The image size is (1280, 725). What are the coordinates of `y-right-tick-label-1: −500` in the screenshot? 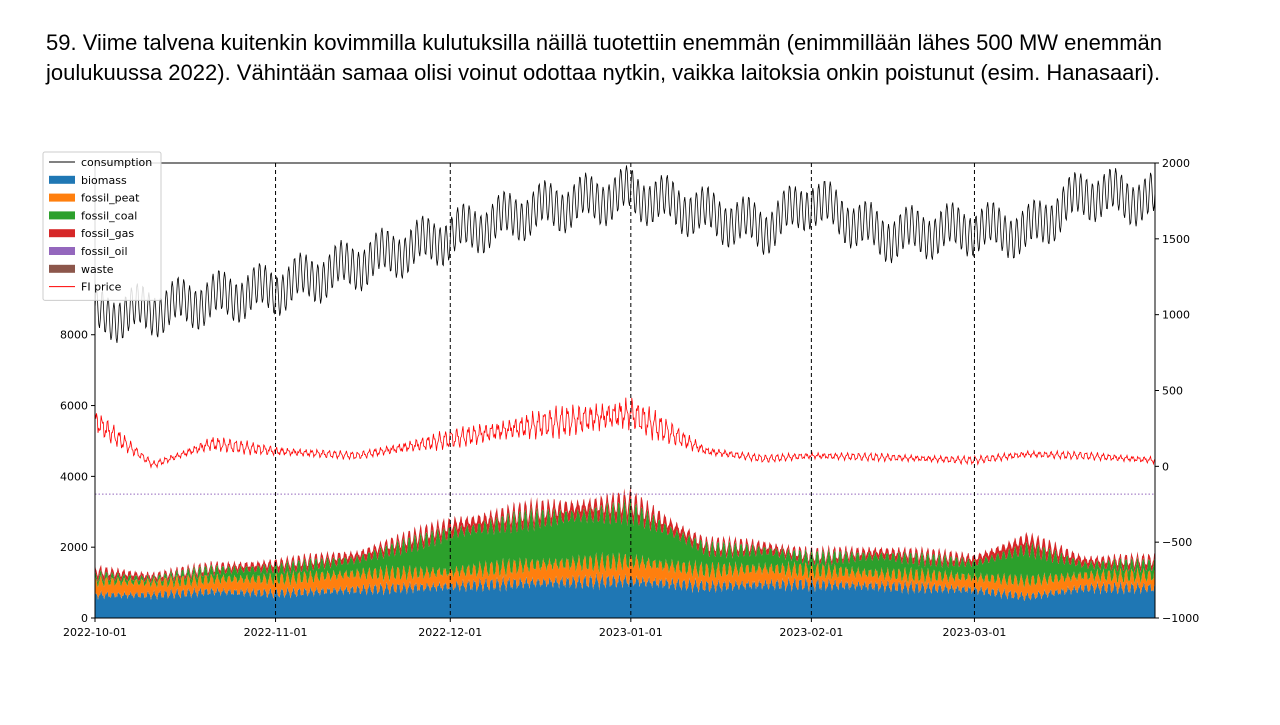 It's located at (1177, 542).